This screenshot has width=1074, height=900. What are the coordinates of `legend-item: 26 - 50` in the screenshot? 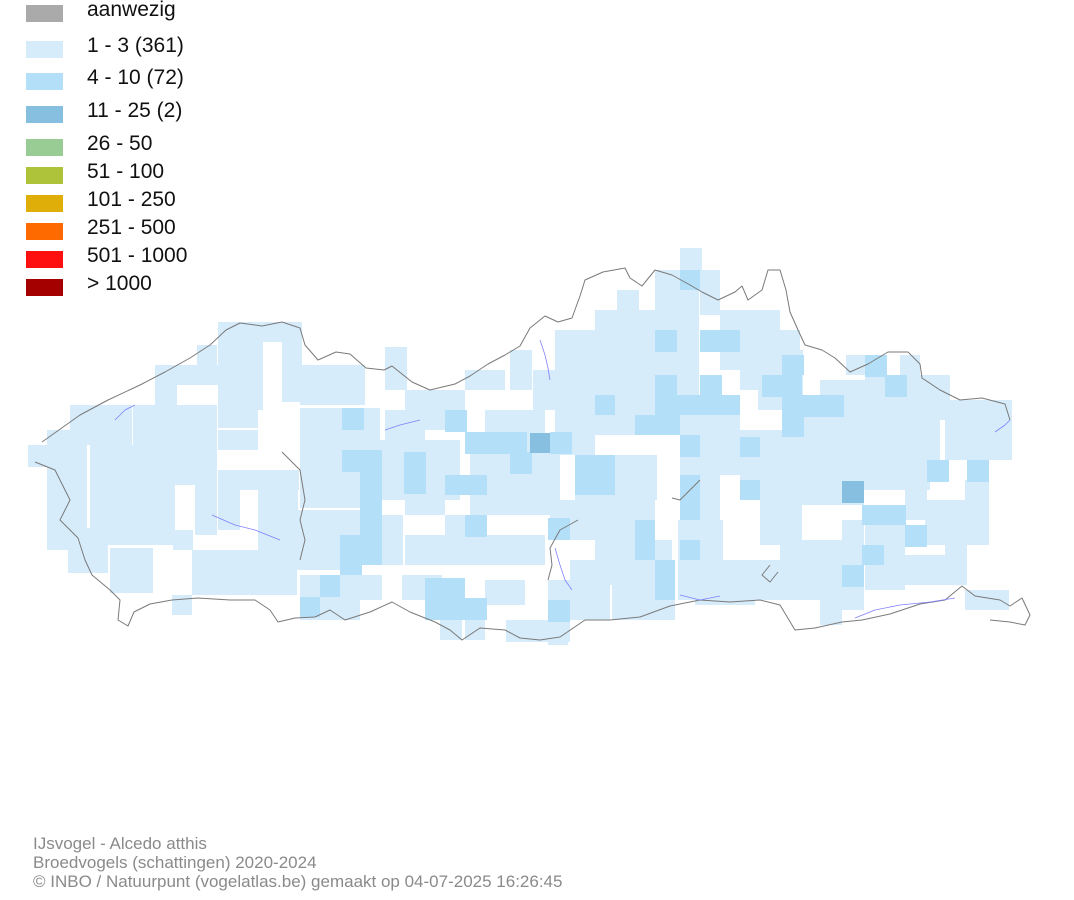 It's located at (146, 142).